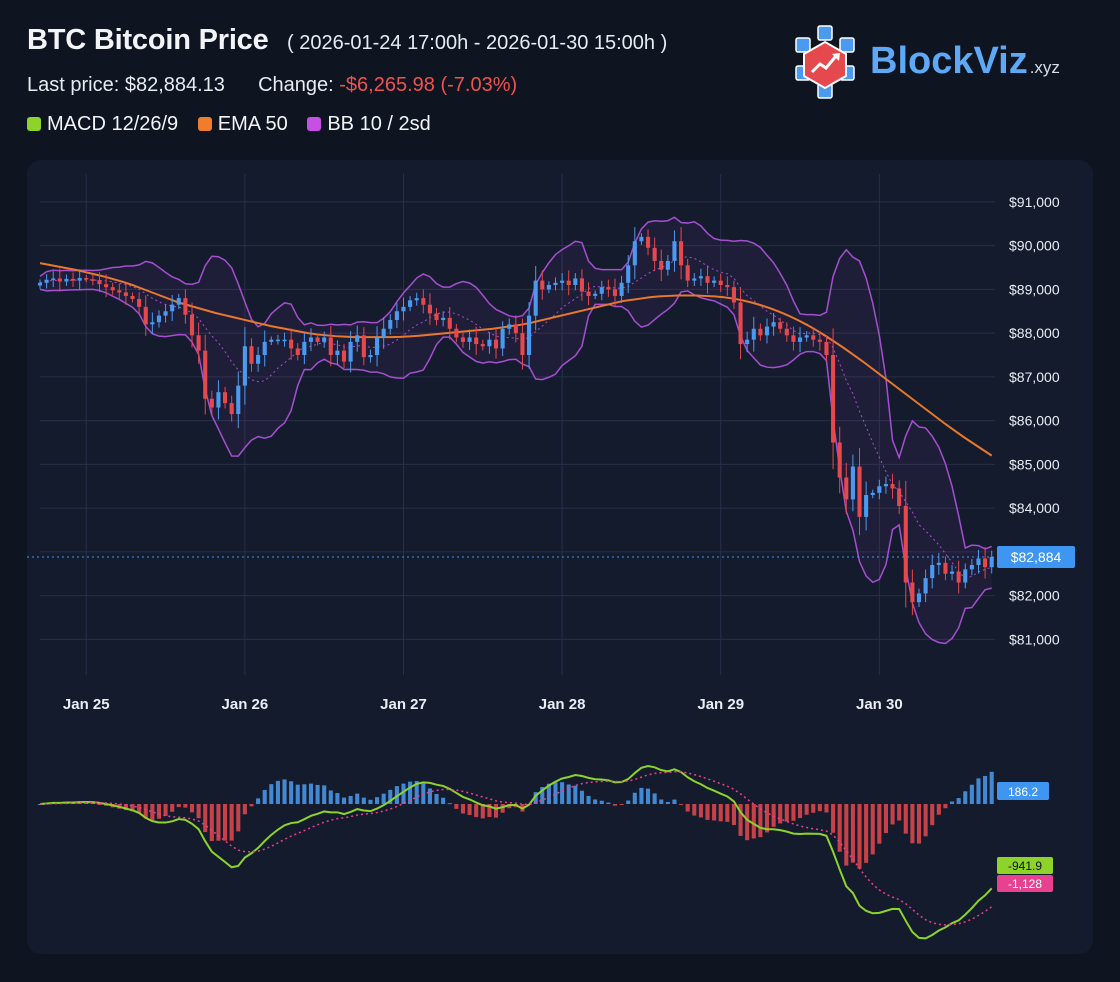 The height and width of the screenshot is (982, 1120). Describe the element at coordinates (1034, 596) in the screenshot. I see `y-tick-label: $82,000` at that location.